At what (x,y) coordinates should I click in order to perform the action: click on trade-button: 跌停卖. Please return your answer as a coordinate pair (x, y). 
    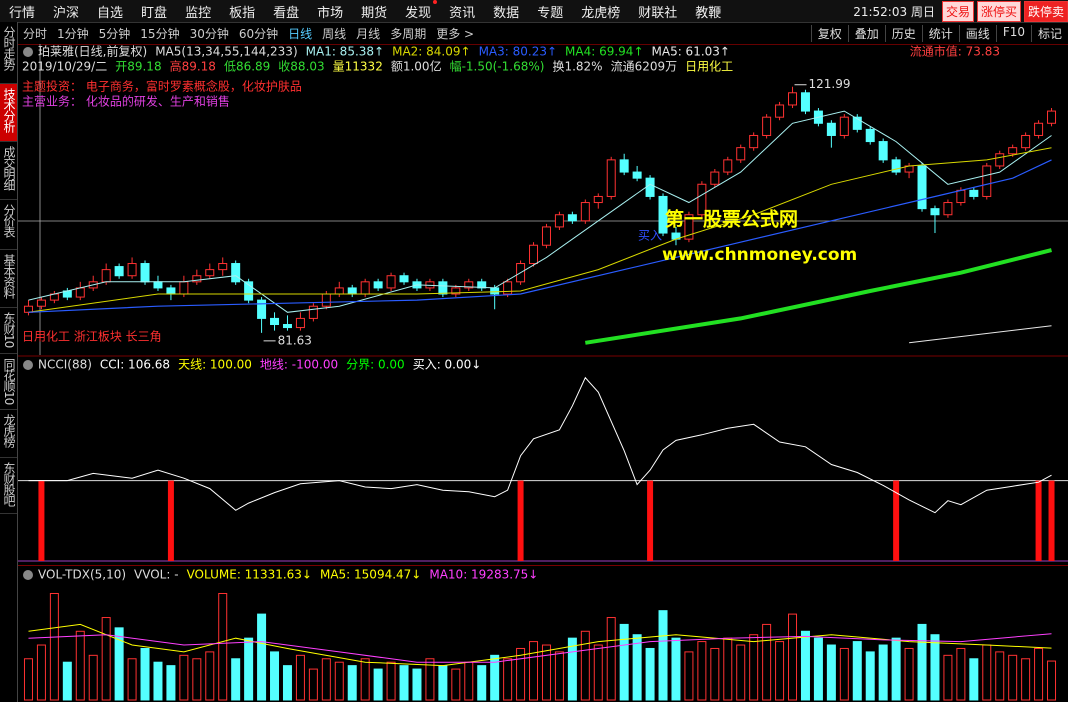
    Looking at the image, I should click on (1045, 11).